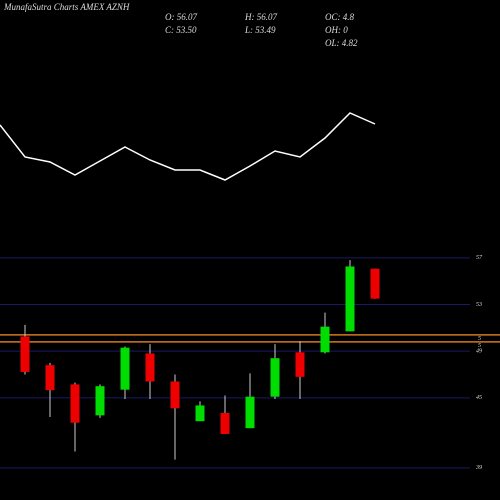  I want to click on ohlc-info: H: 56.07, so click(260, 17).